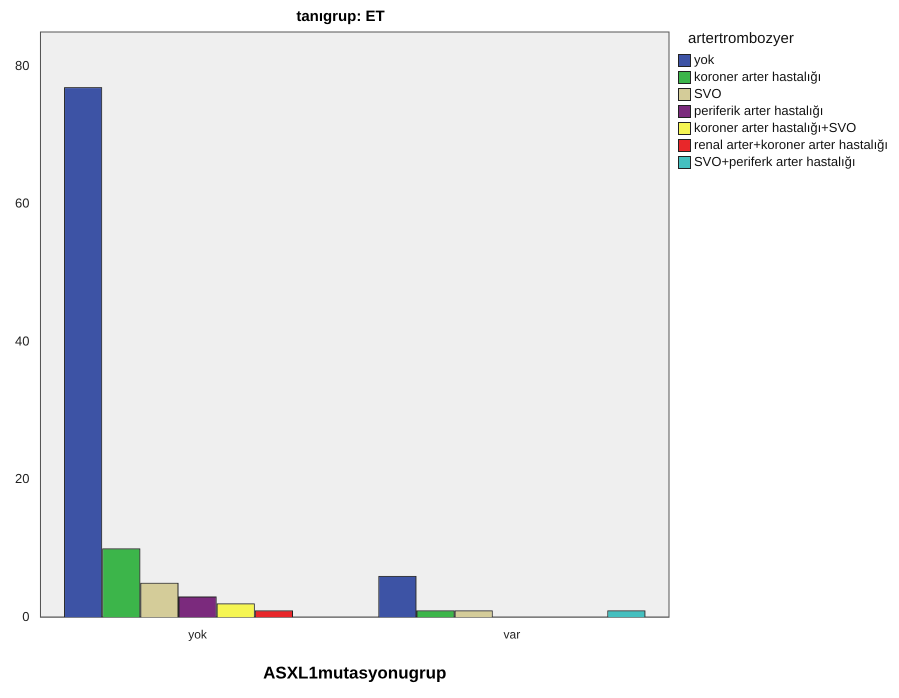 The width and height of the screenshot is (899, 698). Describe the element at coordinates (22, 478) in the screenshot. I see `y-tick-label: 20` at that location.